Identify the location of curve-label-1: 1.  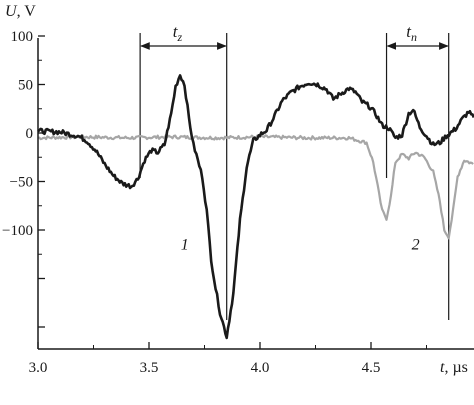
(185, 245).